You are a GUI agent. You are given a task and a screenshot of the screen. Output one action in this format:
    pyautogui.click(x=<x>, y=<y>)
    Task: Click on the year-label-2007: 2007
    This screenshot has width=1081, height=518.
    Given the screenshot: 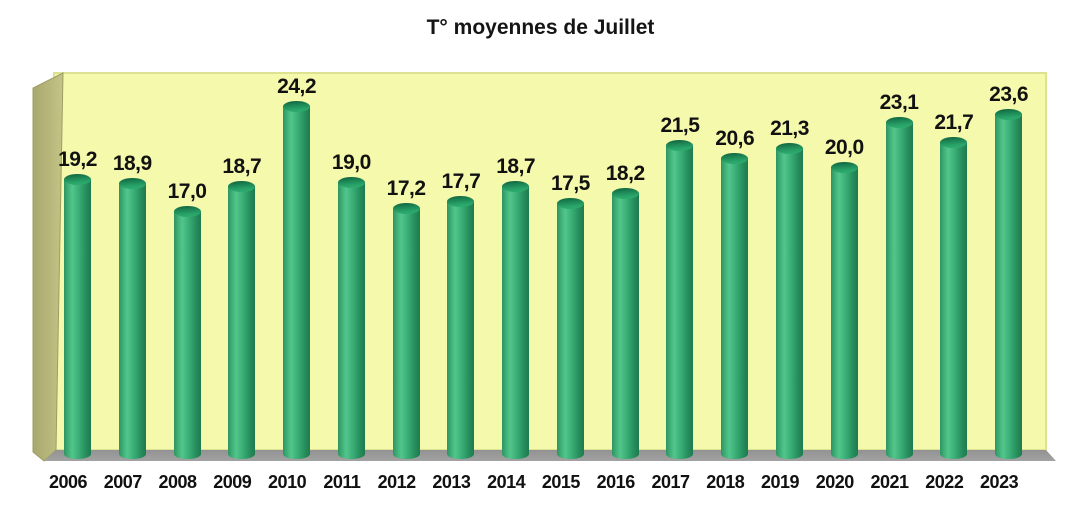 What is the action you would take?
    pyautogui.click(x=123, y=482)
    